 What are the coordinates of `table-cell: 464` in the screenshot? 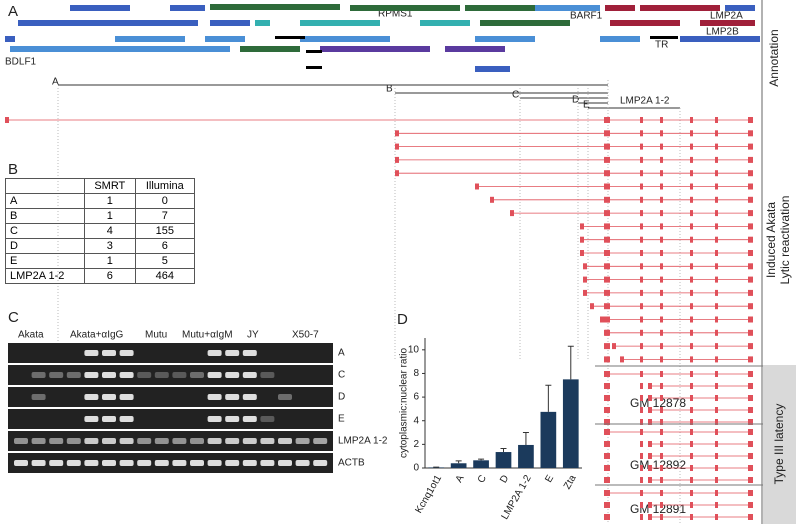 It's located at (165, 276).